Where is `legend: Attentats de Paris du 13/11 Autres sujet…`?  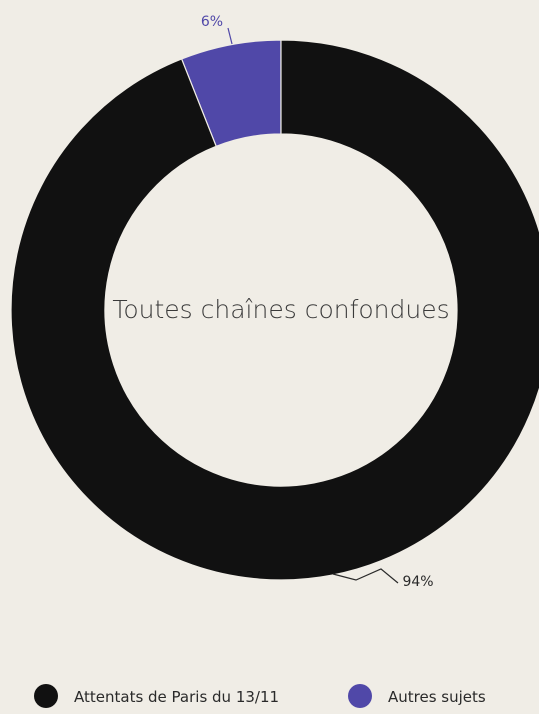
legend: Attentats de Paris du 13/11 Autres sujet… is located at coordinates (260, 696).